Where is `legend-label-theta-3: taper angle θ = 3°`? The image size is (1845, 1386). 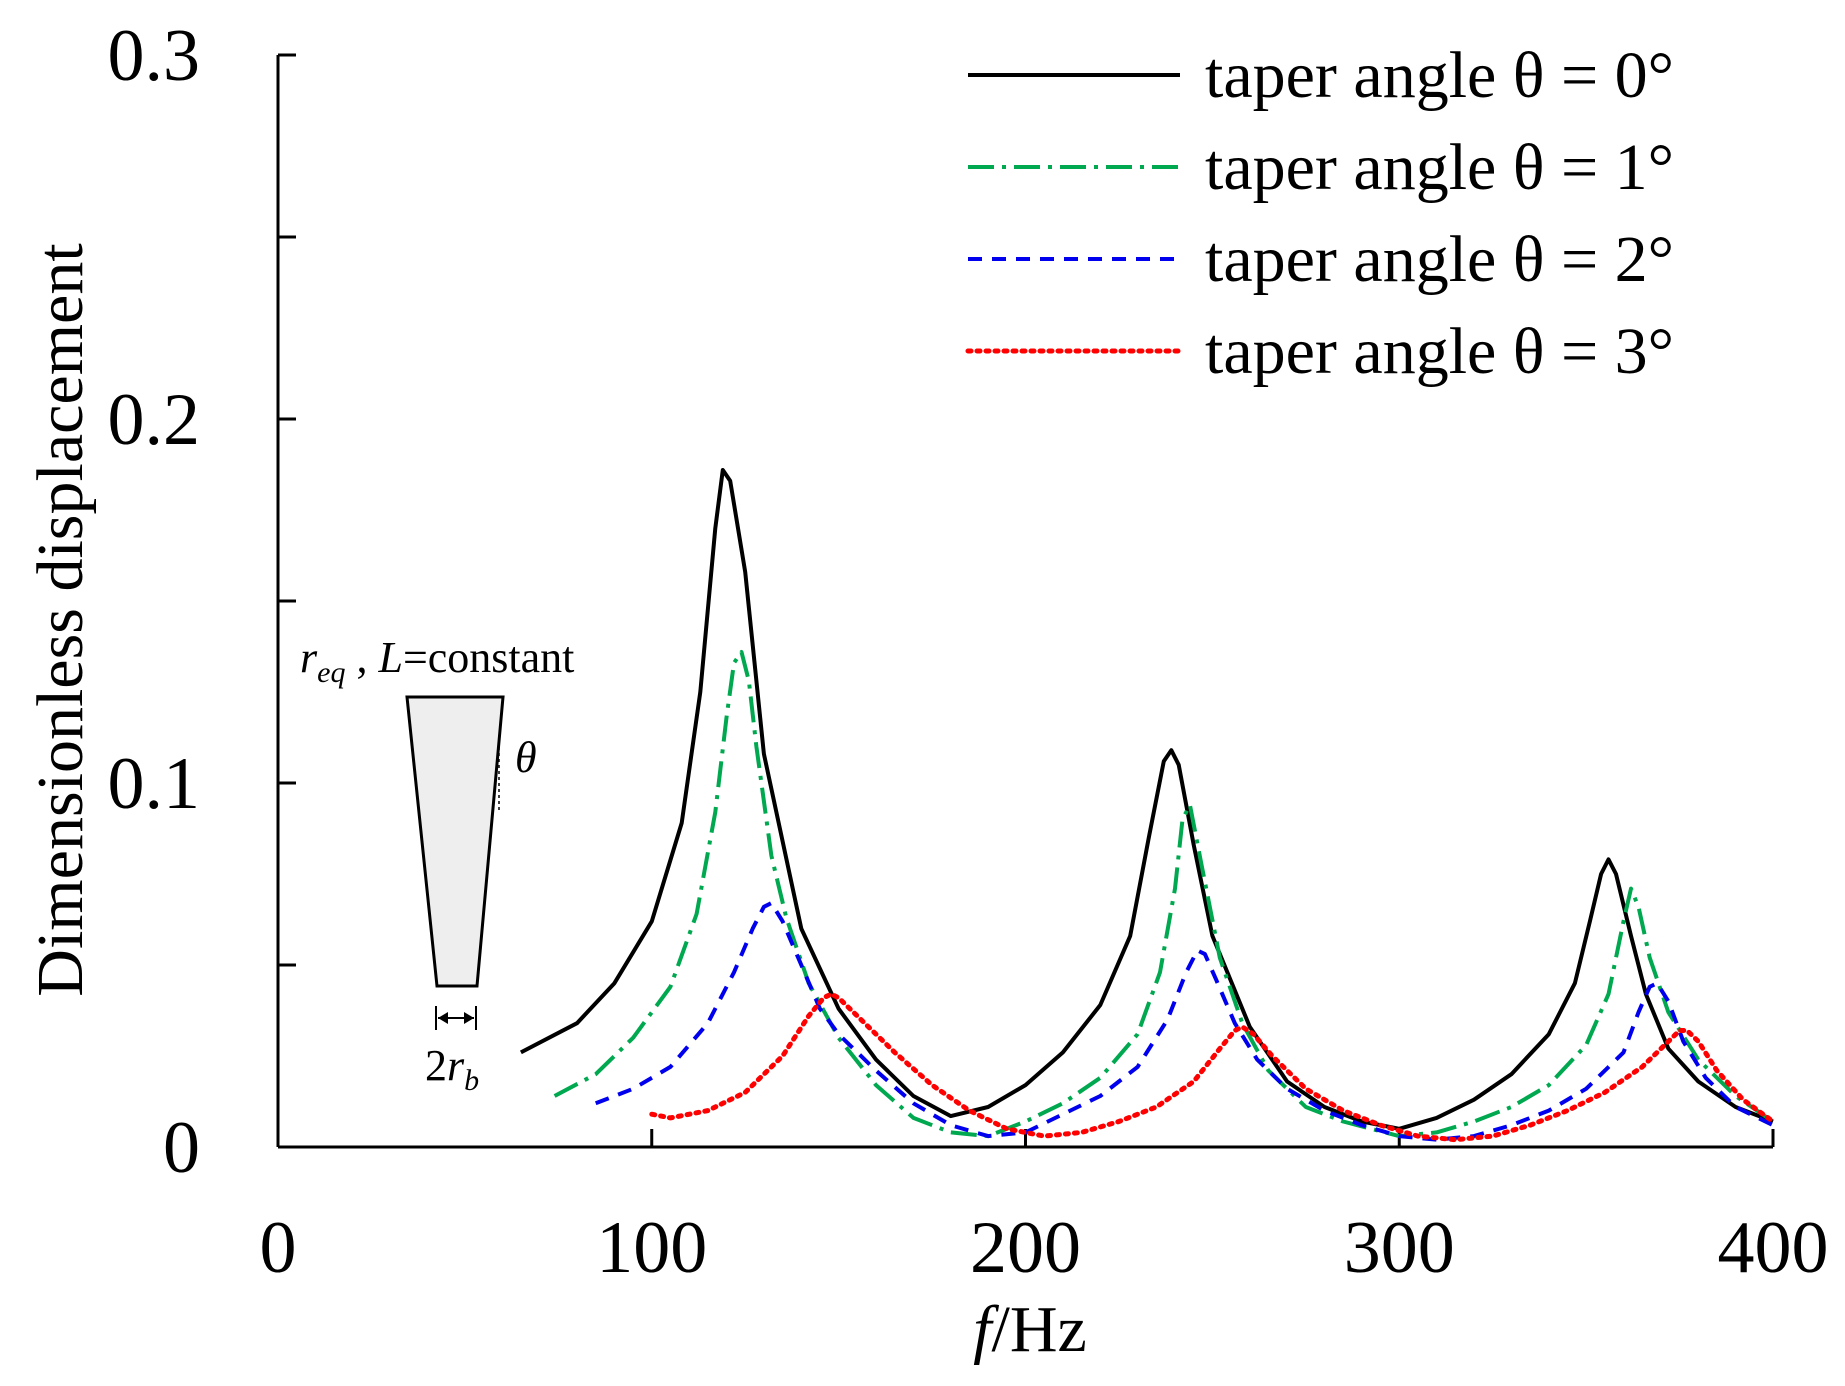
legend-label-theta-3: taper angle θ = 3° is located at coordinates (1439, 351).